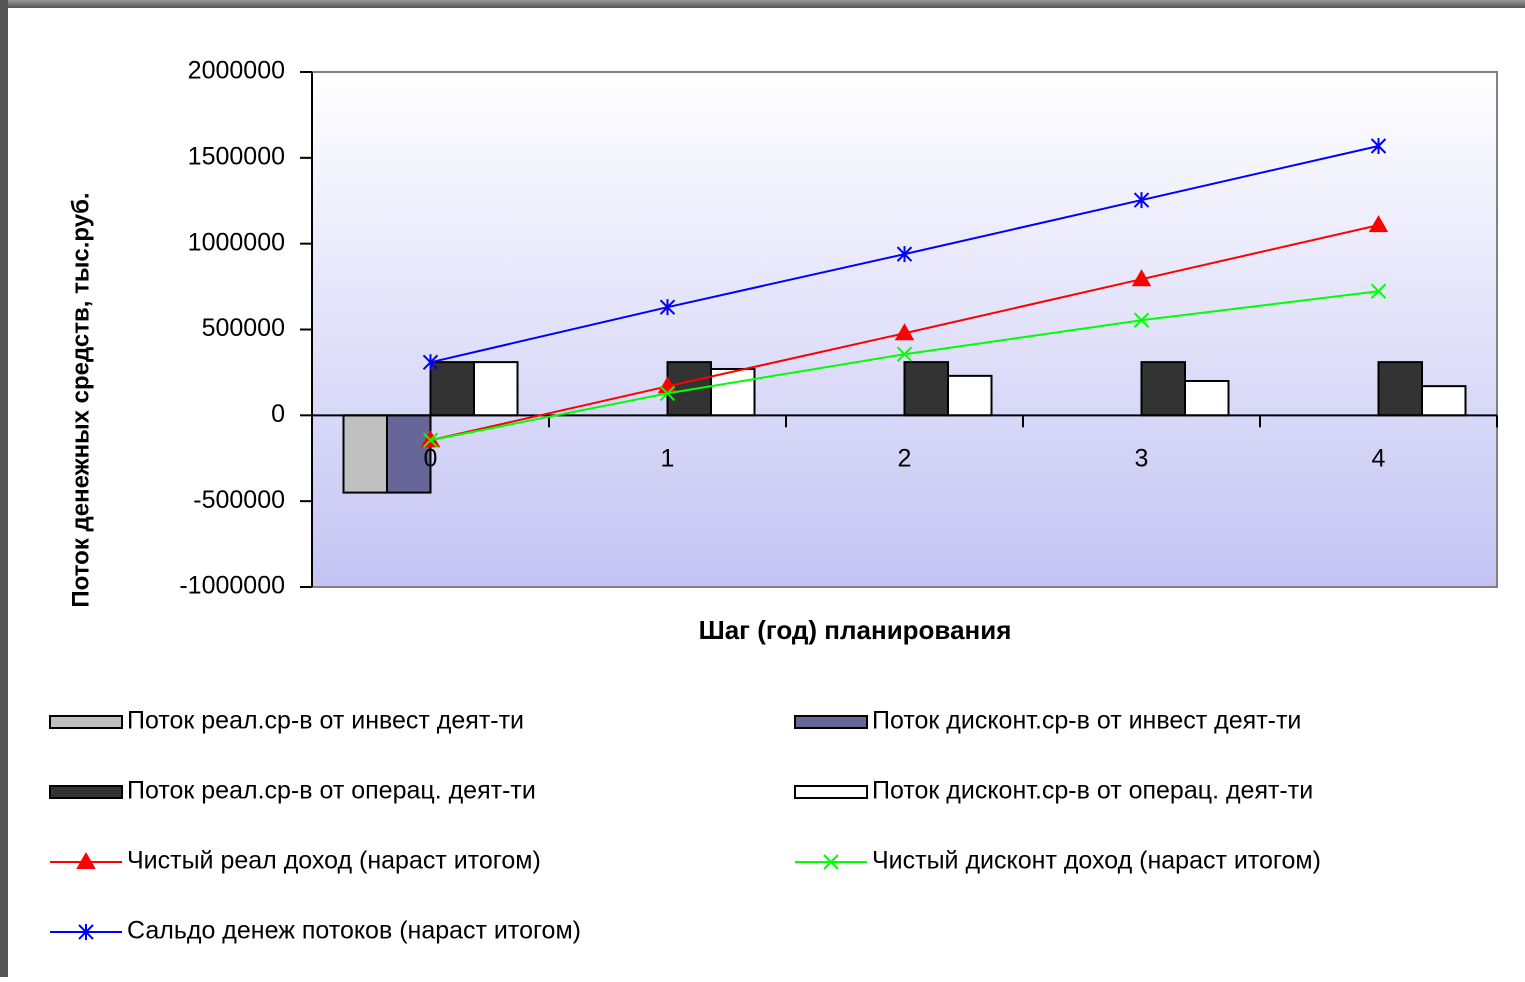  I want to click on y-tick-label: 500000, so click(243, 328).